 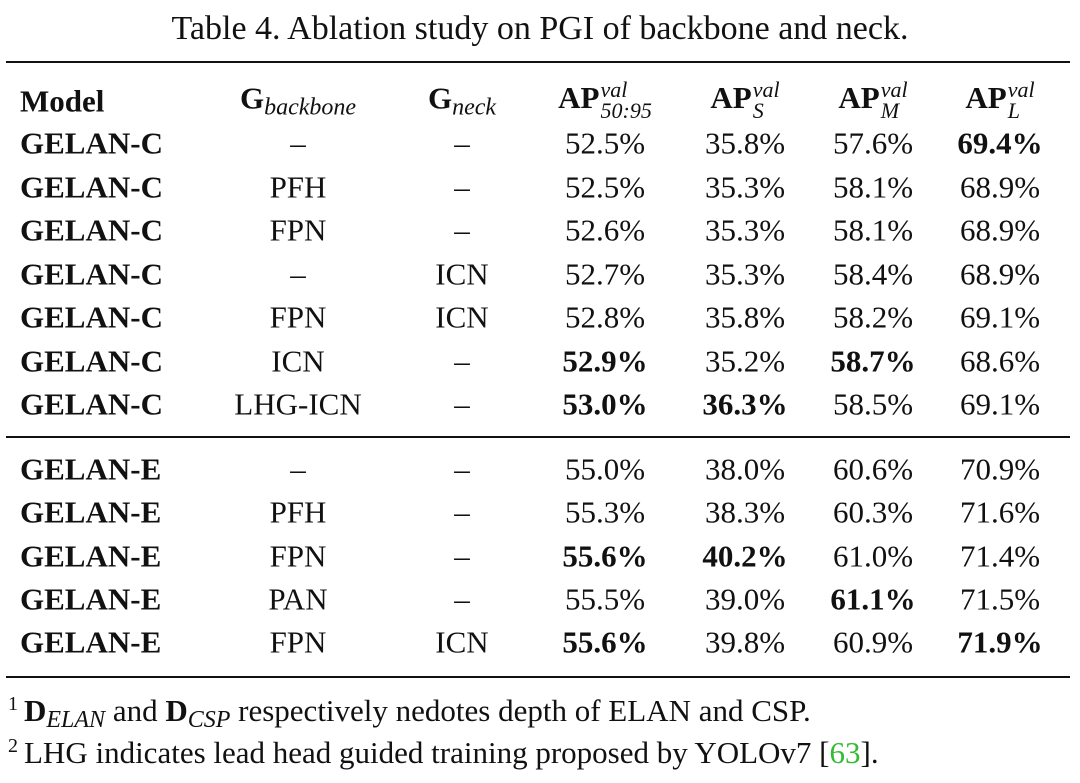 What do you see at coordinates (605, 512) in the screenshot?
I see `table-cell: 55.3%` at bounding box center [605, 512].